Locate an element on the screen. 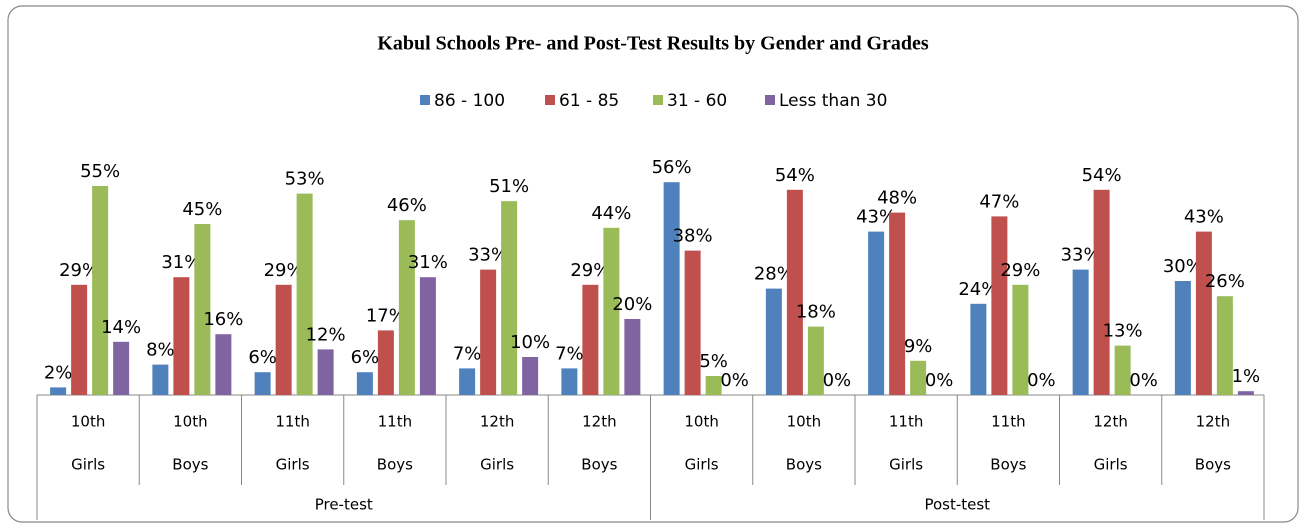 This screenshot has height=529, width=1307. data-label: 7% is located at coordinates (467, 353).